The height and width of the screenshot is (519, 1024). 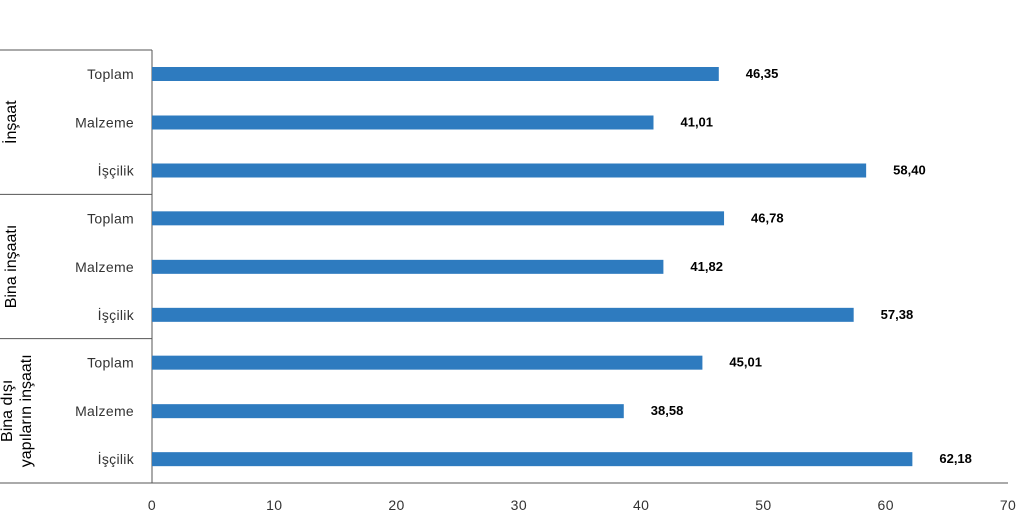 What do you see at coordinates (897, 314) in the screenshot?
I see `data-label: 57,38` at bounding box center [897, 314].